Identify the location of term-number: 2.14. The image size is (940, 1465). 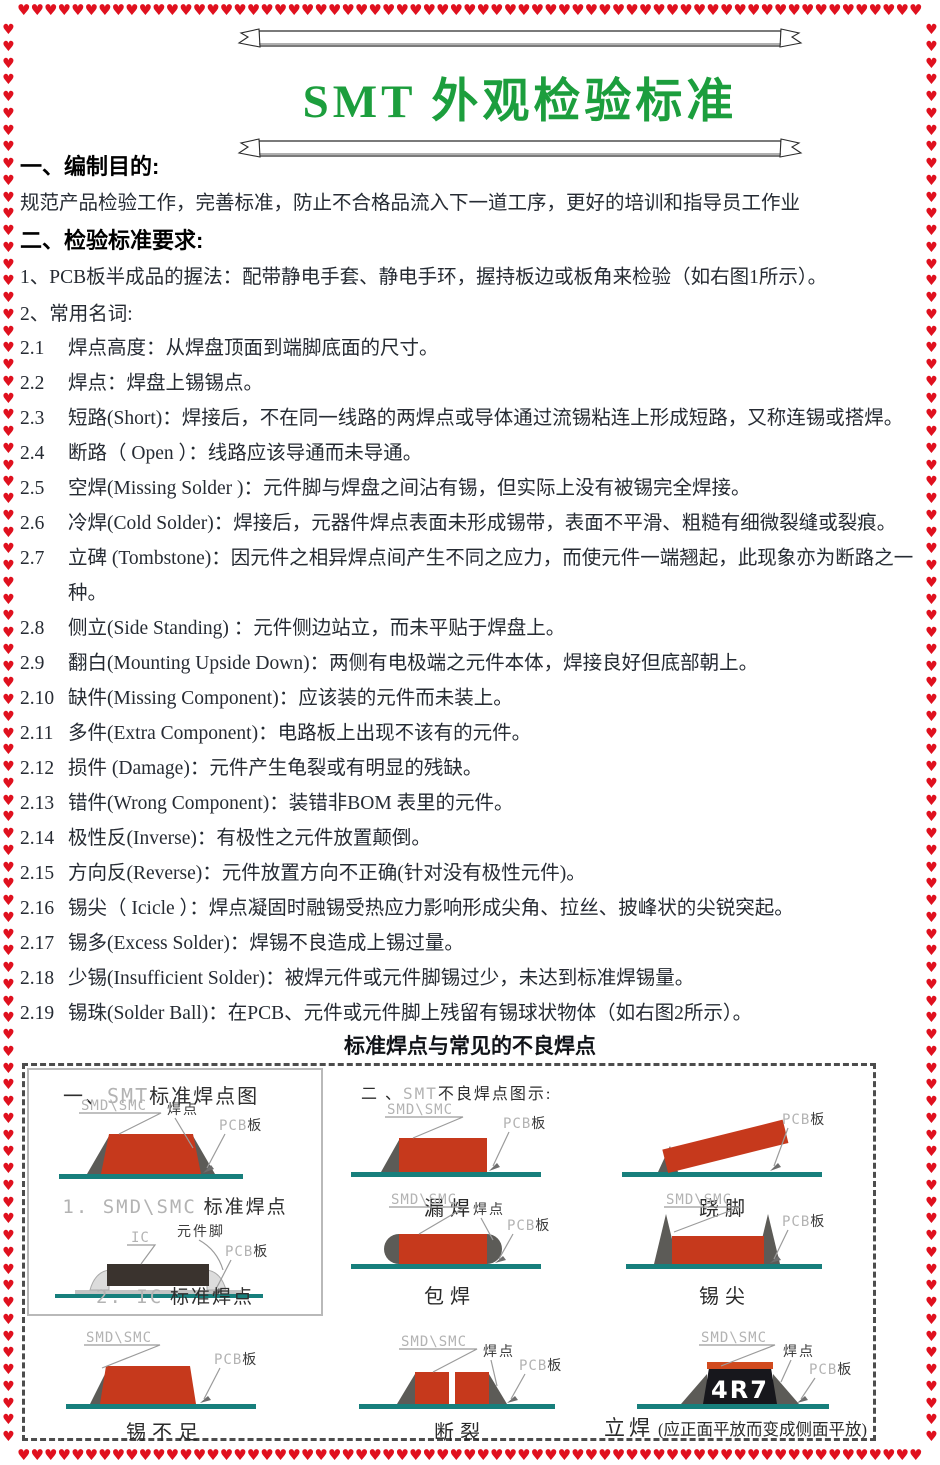
(37, 838).